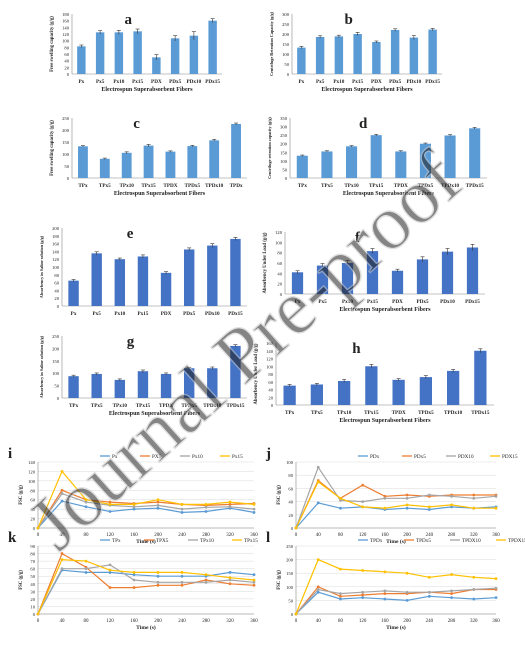 The height and width of the screenshot is (646, 525). Describe the element at coordinates (189, 314) in the screenshot. I see `x-tick-label: PDx5` at that location.